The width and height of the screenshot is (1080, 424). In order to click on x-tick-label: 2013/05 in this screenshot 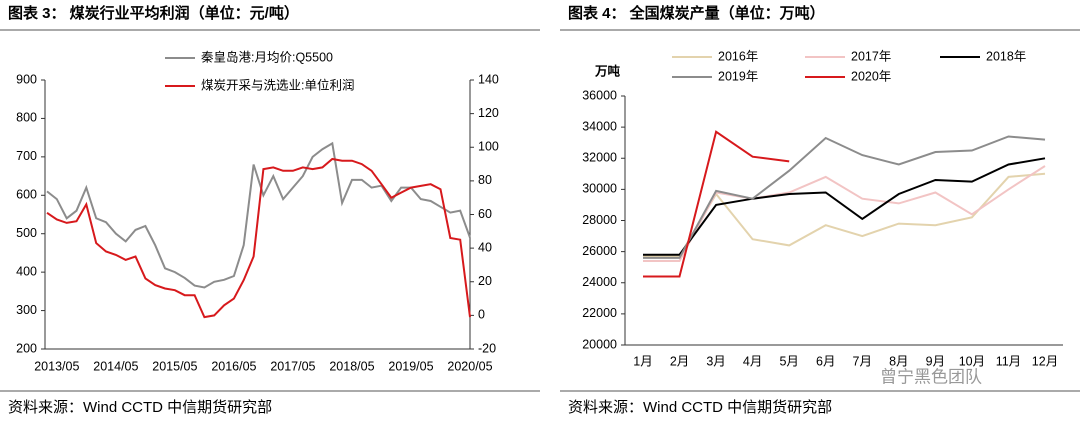, I will do `click(56, 366)`.